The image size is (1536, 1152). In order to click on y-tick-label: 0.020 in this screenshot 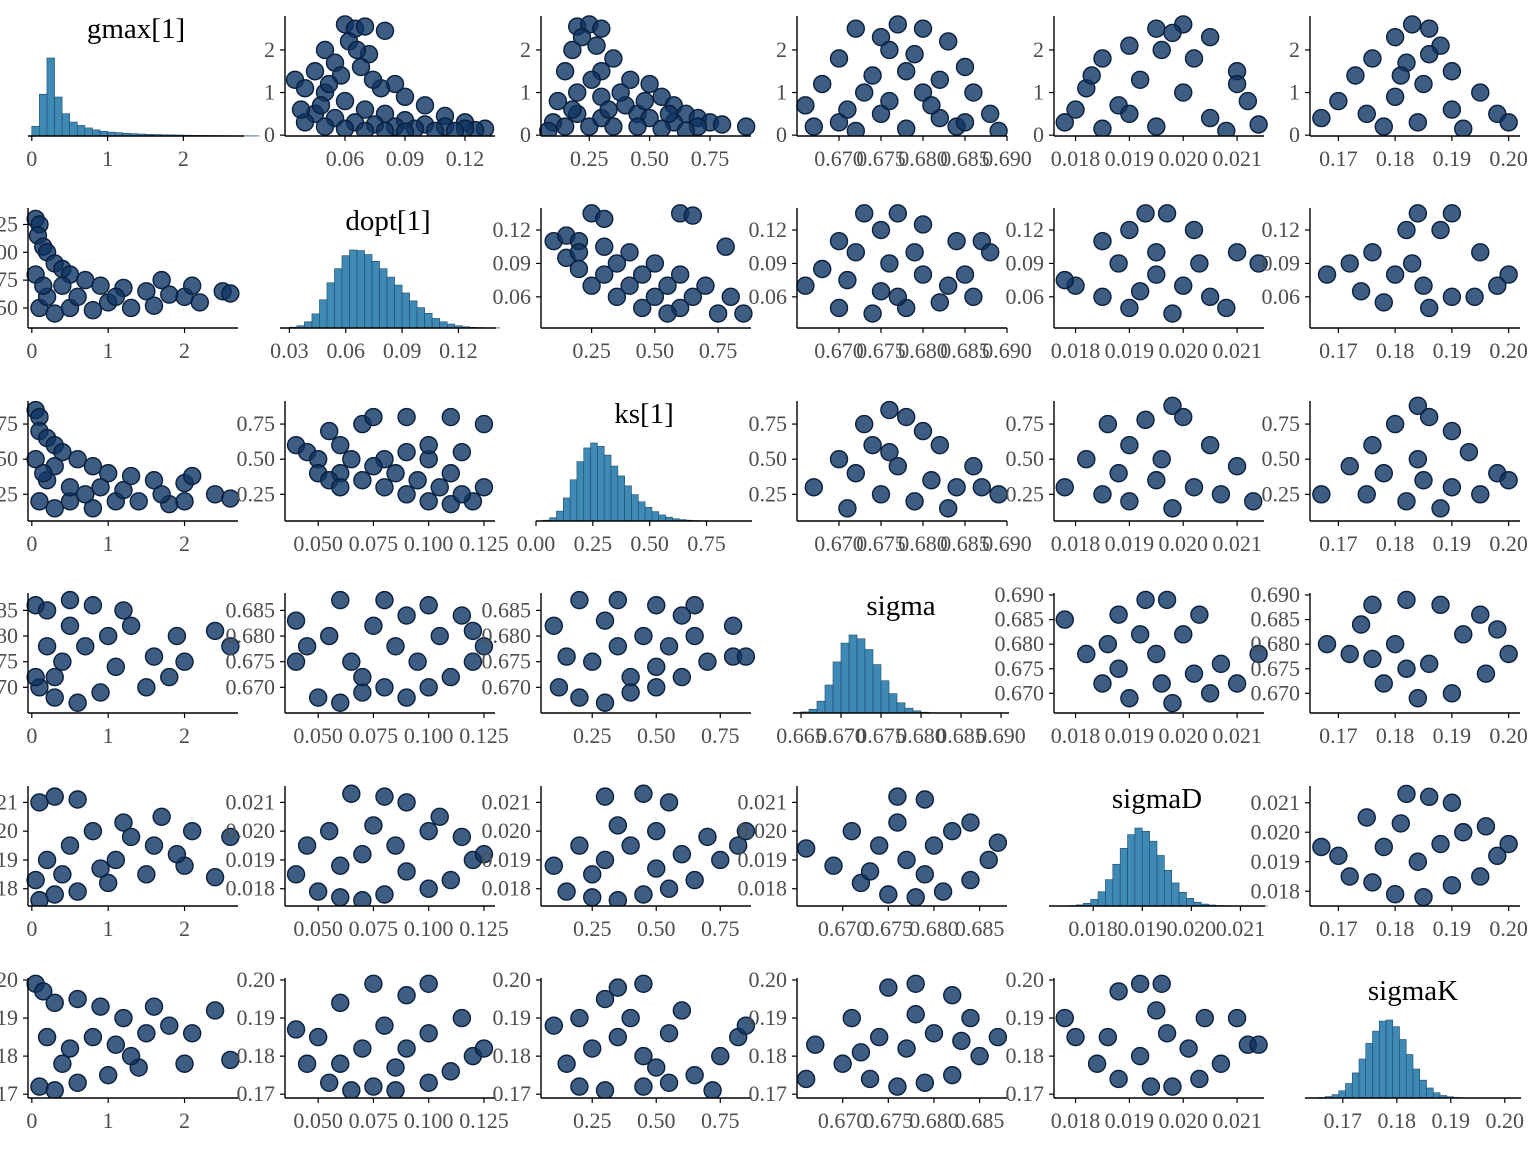, I will do `click(1276, 831)`.